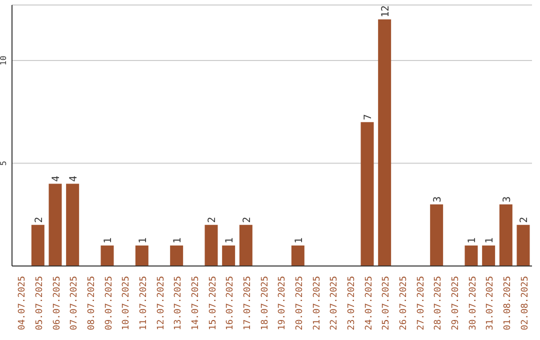 This screenshot has height=340, width=540. Describe the element at coordinates (387, 303) in the screenshot. I see `x-tick-label: 25.07.2025` at that location.